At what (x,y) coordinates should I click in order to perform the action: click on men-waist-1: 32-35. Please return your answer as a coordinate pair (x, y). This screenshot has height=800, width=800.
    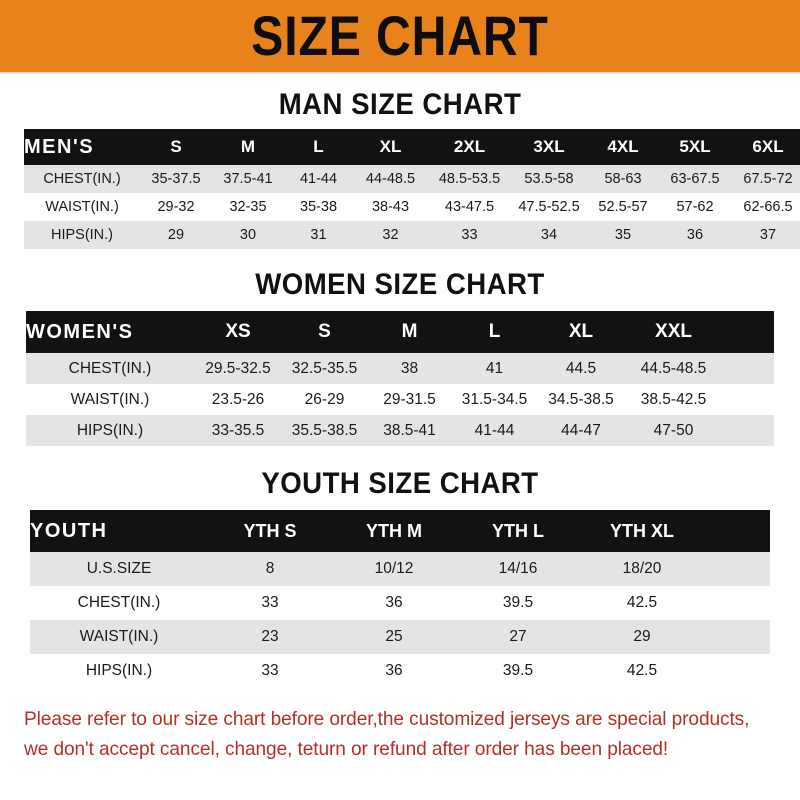
    Looking at the image, I should click on (248, 207).